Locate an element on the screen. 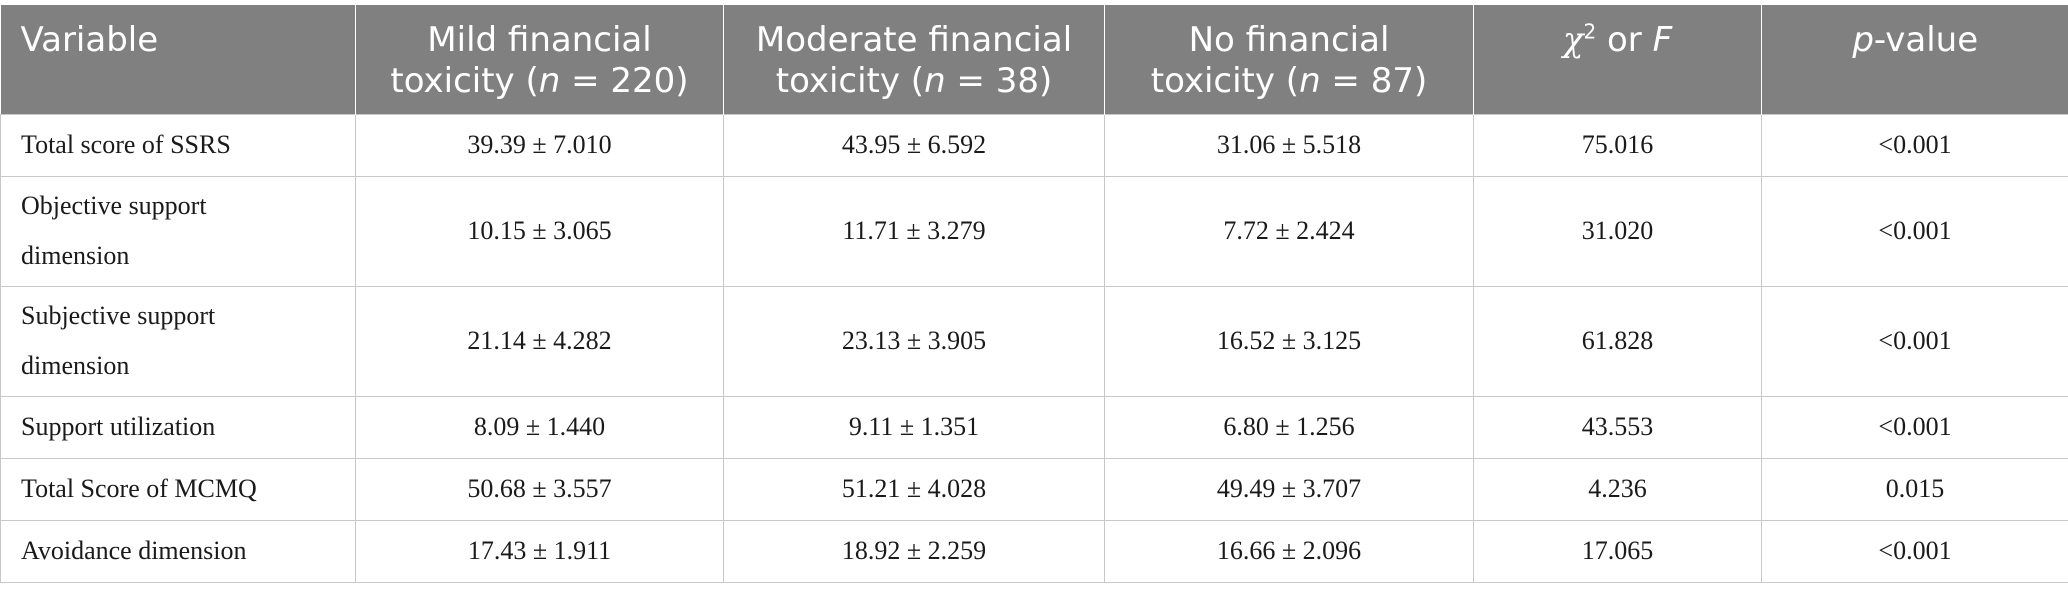  cell-statistic: 75.016 is located at coordinates (1617, 145).